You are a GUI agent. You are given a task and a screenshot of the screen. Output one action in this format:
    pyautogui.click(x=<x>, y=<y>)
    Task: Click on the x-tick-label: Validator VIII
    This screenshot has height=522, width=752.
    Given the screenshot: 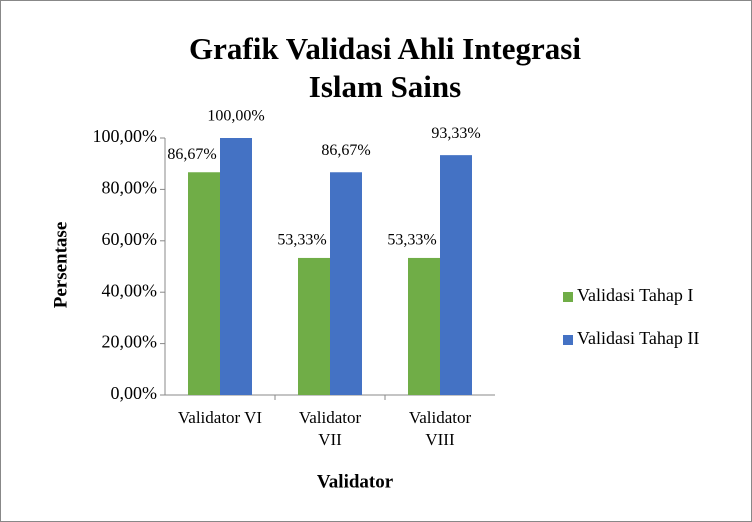 What is the action you would take?
    pyautogui.click(x=440, y=428)
    